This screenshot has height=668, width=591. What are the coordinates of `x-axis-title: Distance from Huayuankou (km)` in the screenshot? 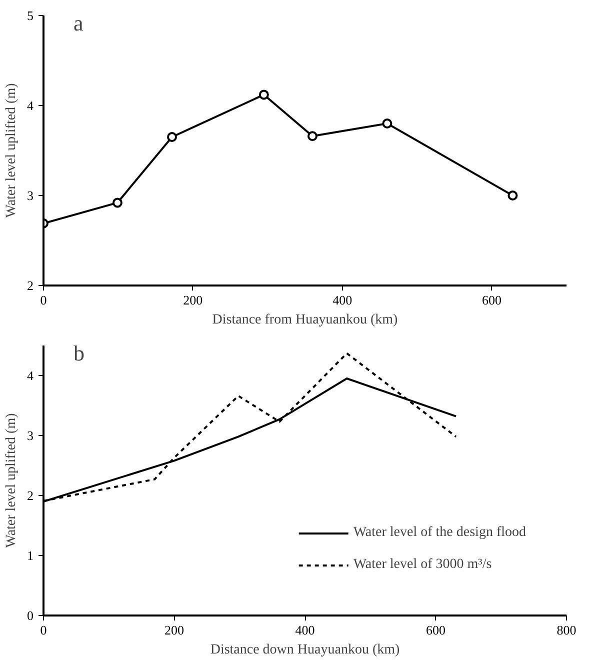 It's located at (305, 320).